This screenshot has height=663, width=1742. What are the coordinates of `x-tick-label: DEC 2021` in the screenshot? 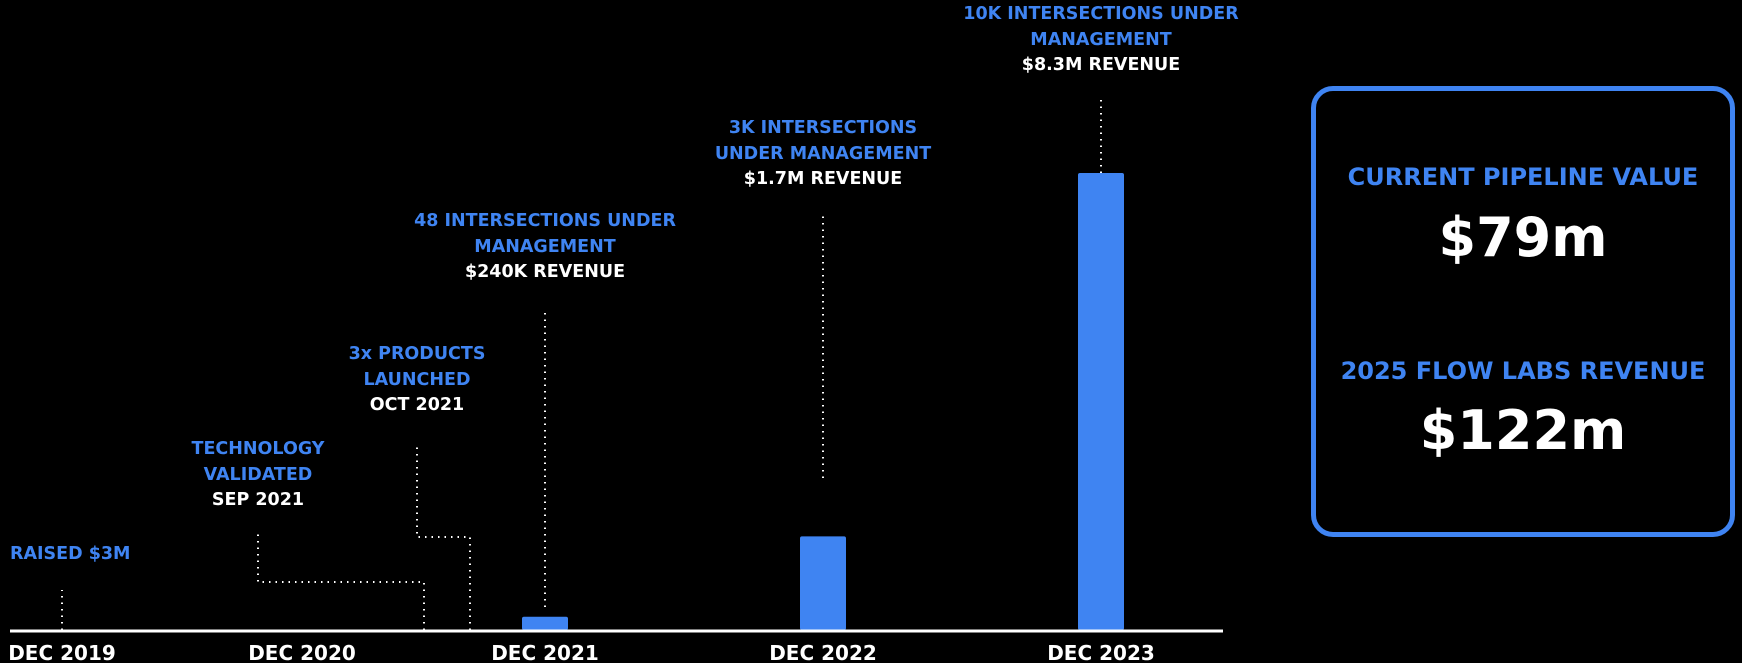 It's located at (545, 652).